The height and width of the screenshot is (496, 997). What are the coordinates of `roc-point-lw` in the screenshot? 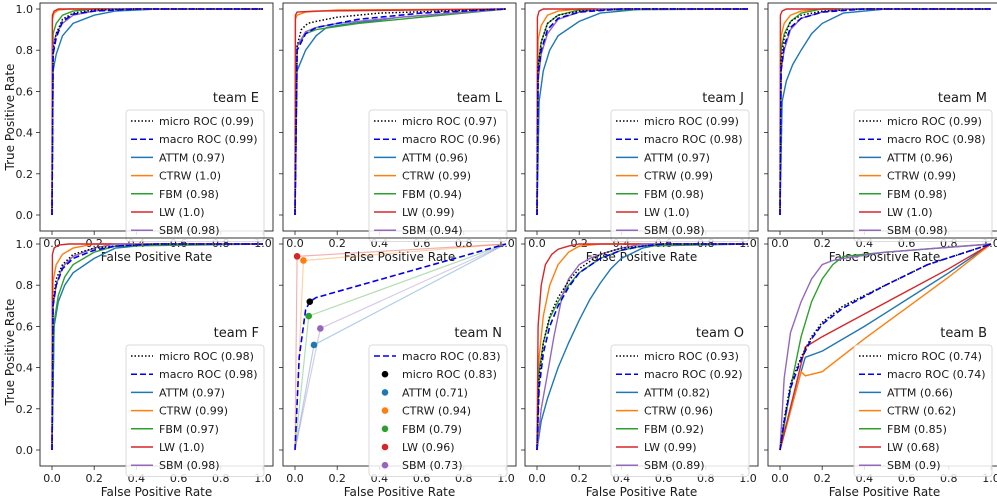 It's located at (297, 256).